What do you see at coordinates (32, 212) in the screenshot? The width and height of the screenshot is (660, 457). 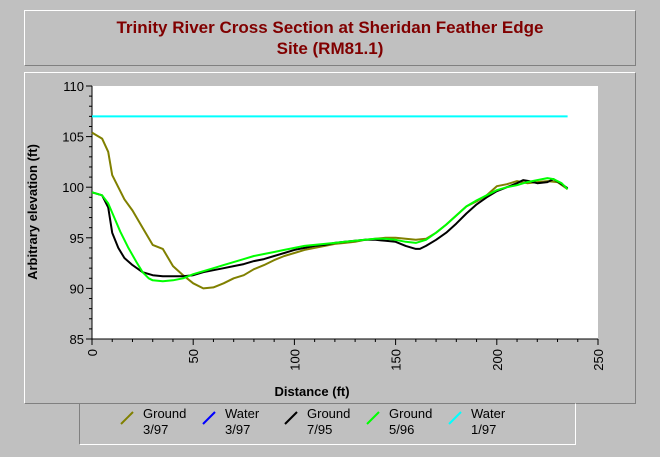 I see `y-axis-label: Arbitrary elevation (ft)` at bounding box center [32, 212].